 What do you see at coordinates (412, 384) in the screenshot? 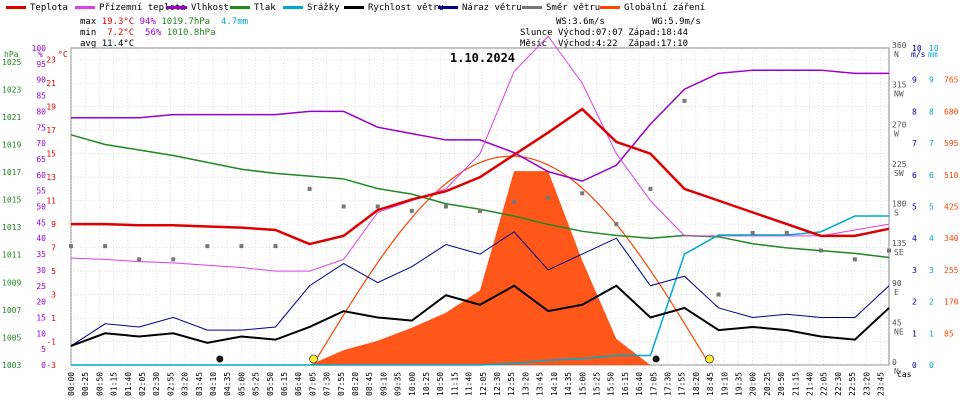
I see `x-tick-label: 10:00` at bounding box center [412, 384].